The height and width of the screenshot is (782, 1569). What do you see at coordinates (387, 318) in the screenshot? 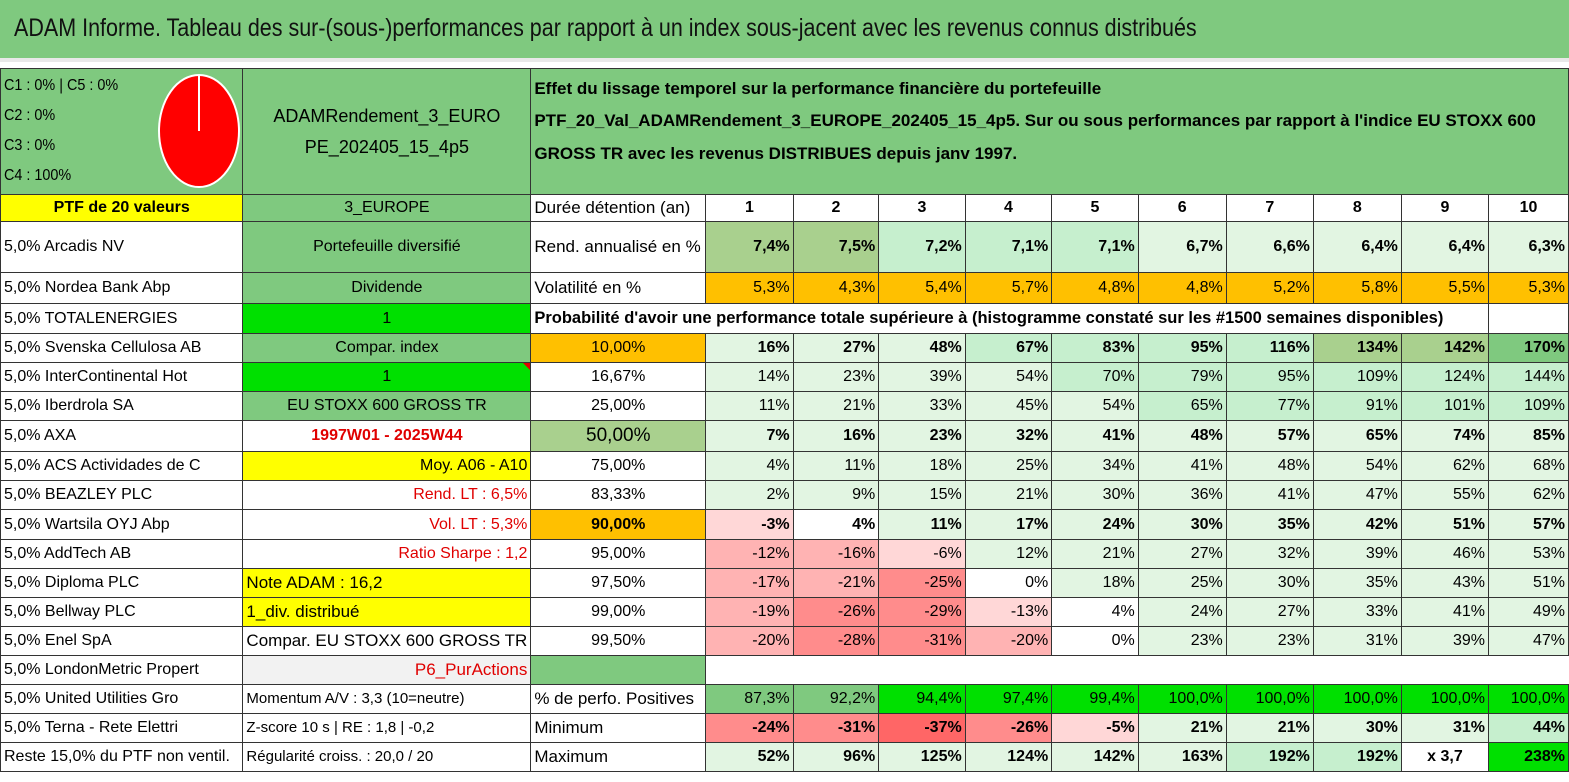
I see `info-flag-1: 1` at bounding box center [387, 318].